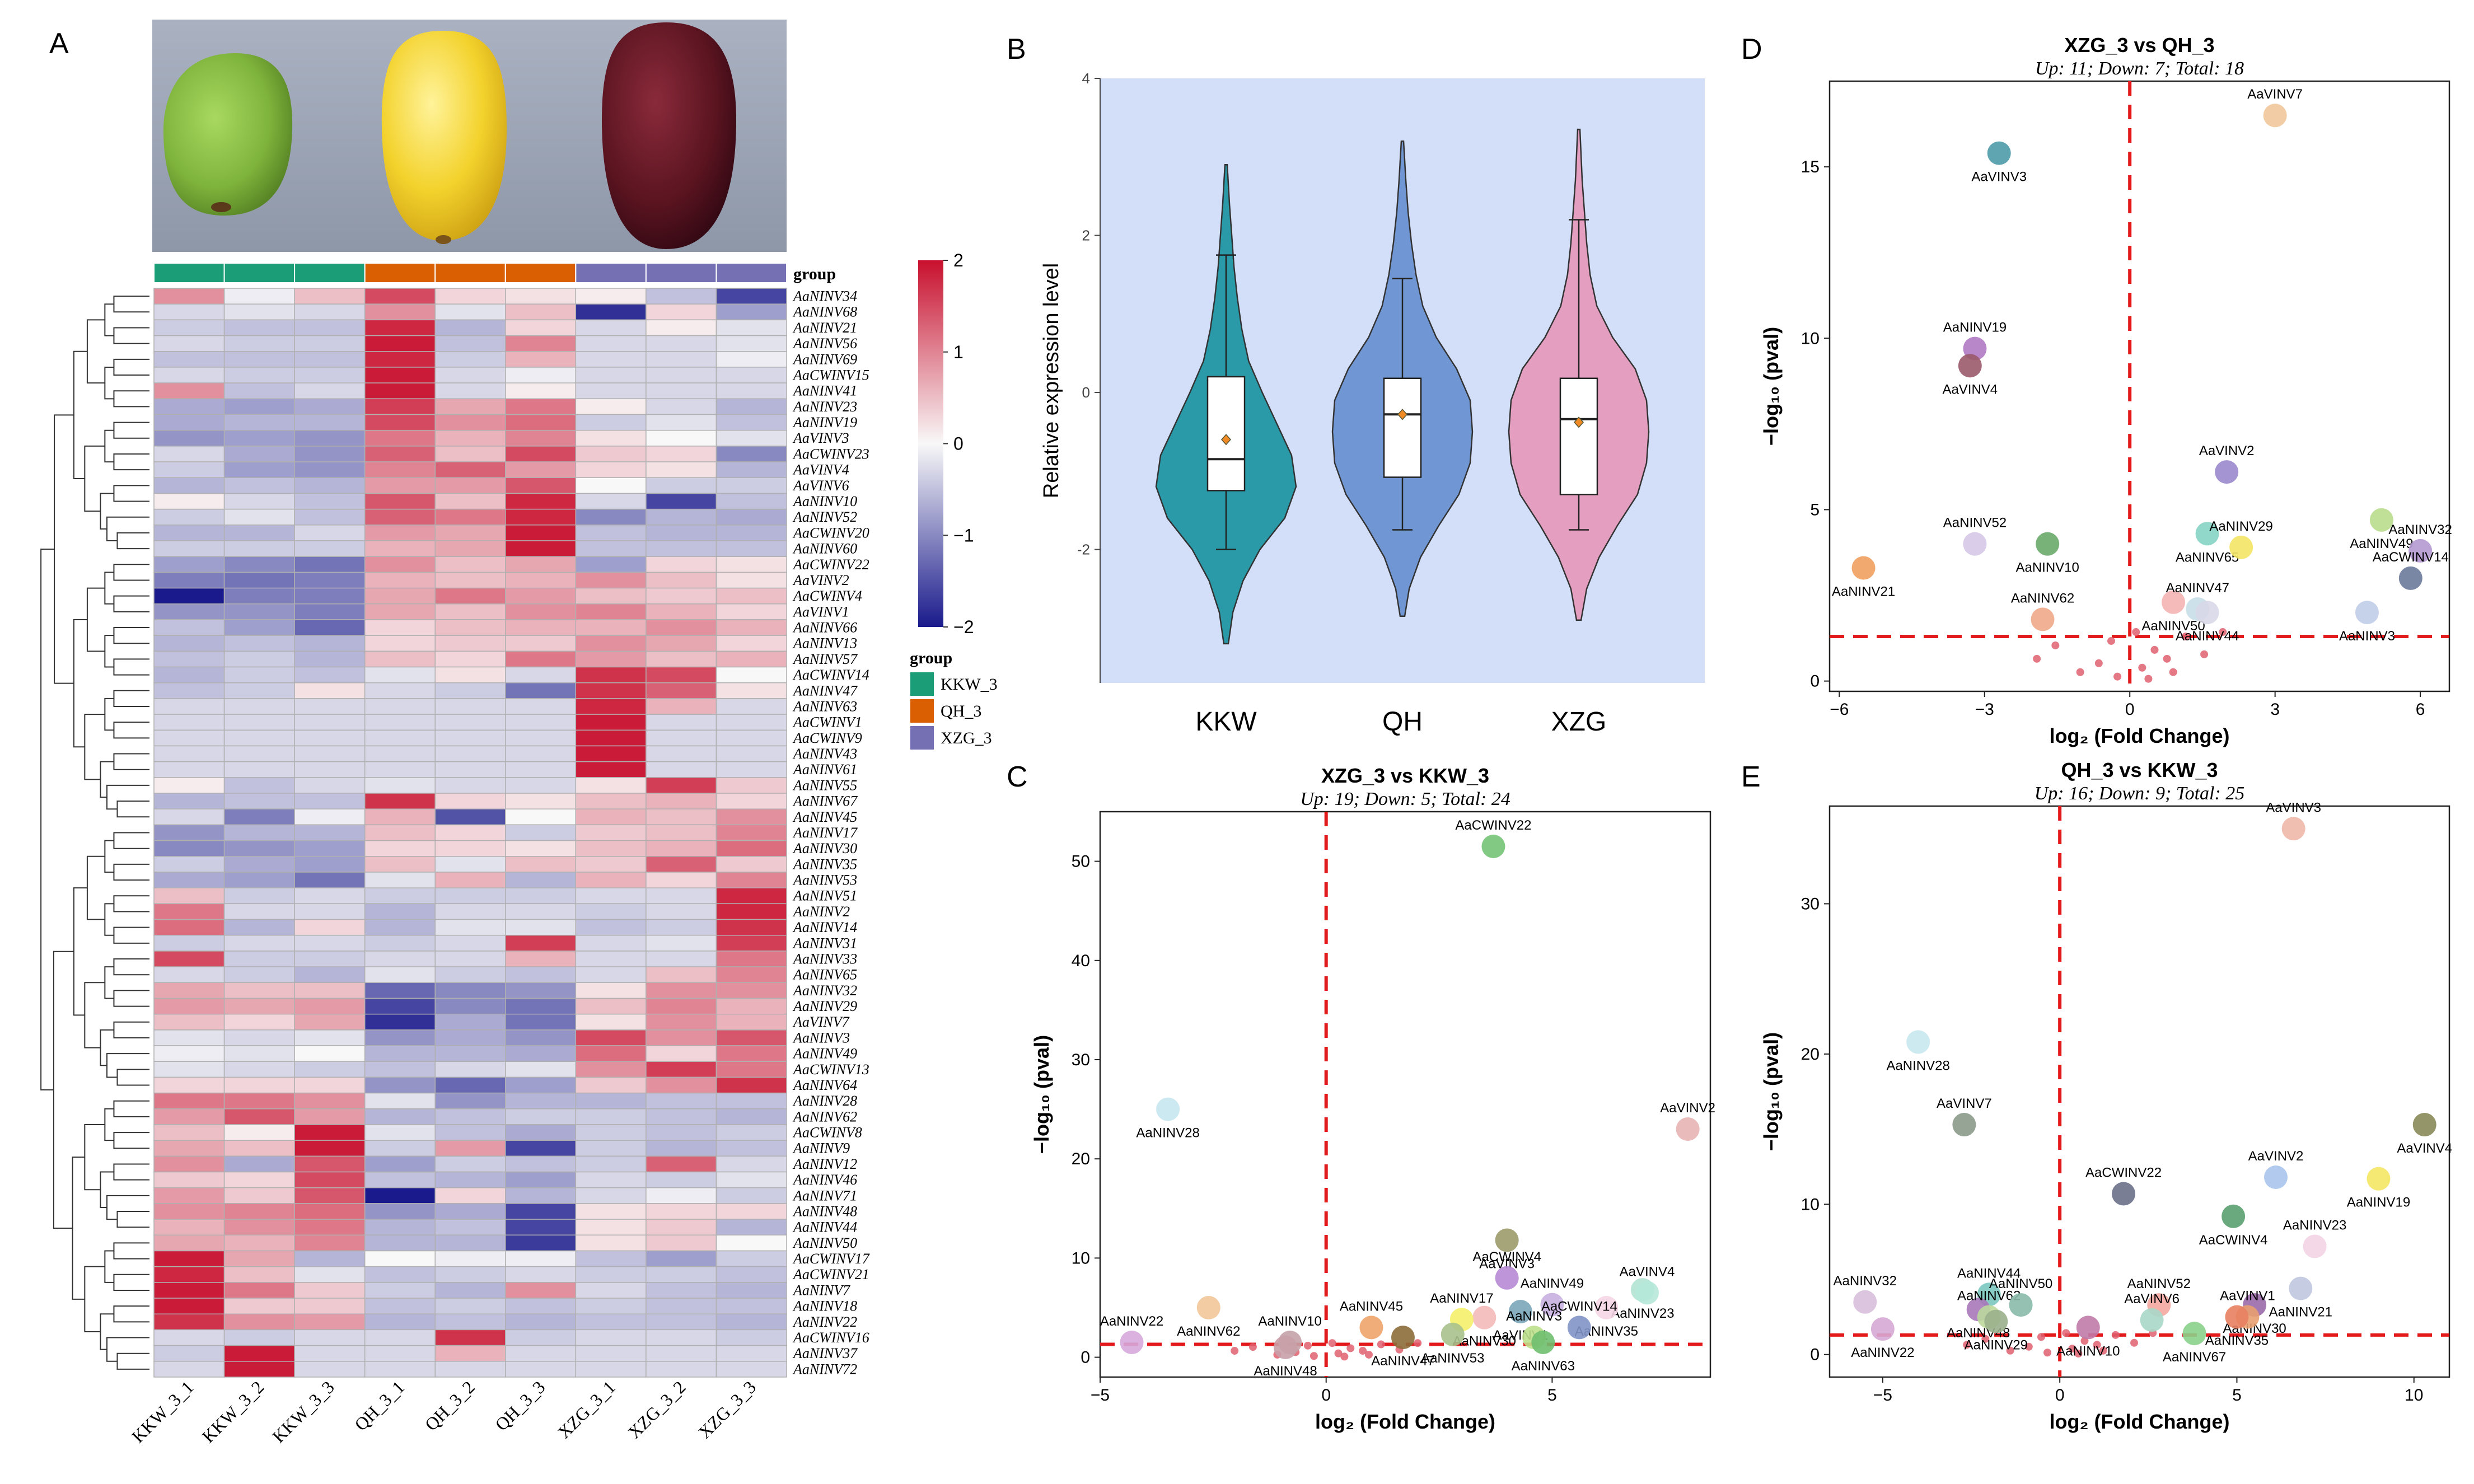  I want to click on gene-label: AaNINV13, so click(824, 643).